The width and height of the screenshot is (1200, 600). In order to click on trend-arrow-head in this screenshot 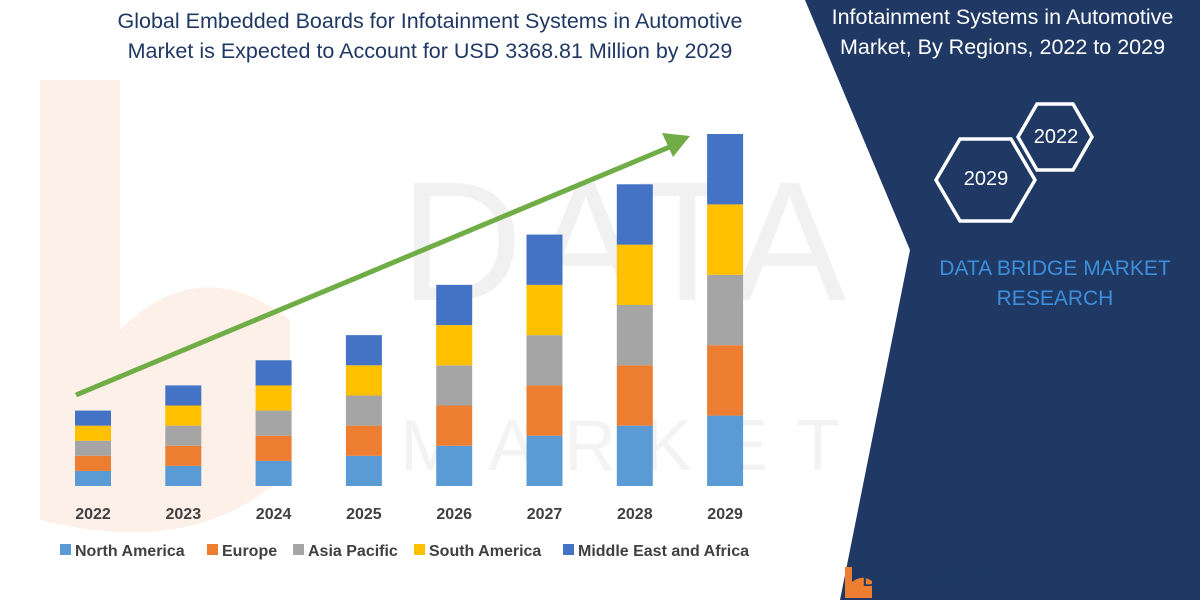, I will do `click(676, 145)`.